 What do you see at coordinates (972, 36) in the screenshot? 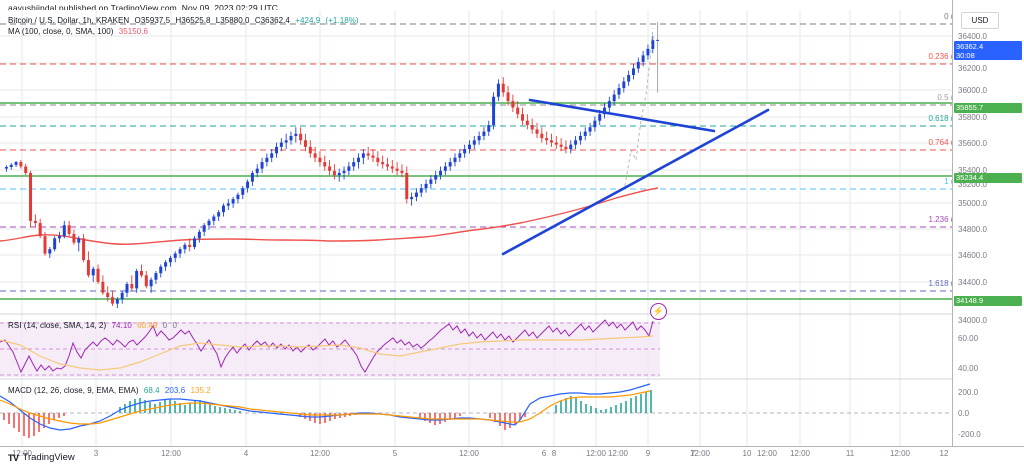
I see `price-tick: 36400.0` at bounding box center [972, 36].